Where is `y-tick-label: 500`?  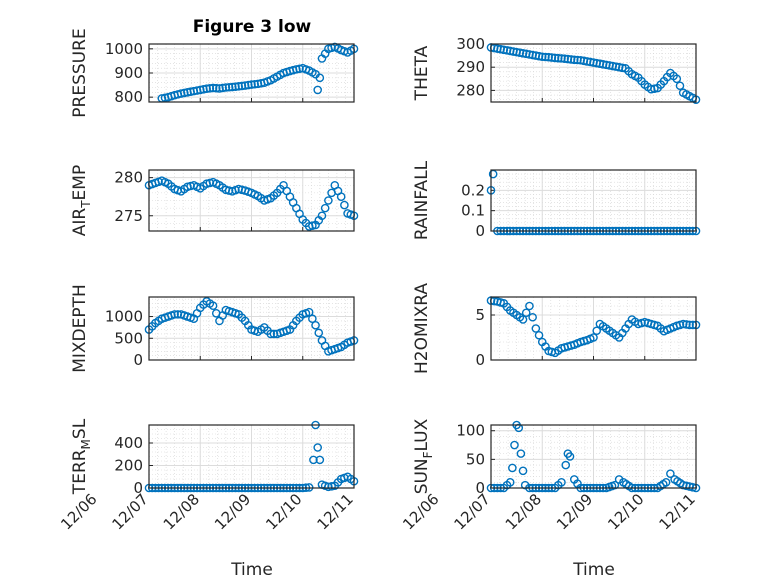 y-tick-label: 500 is located at coordinates (128, 338).